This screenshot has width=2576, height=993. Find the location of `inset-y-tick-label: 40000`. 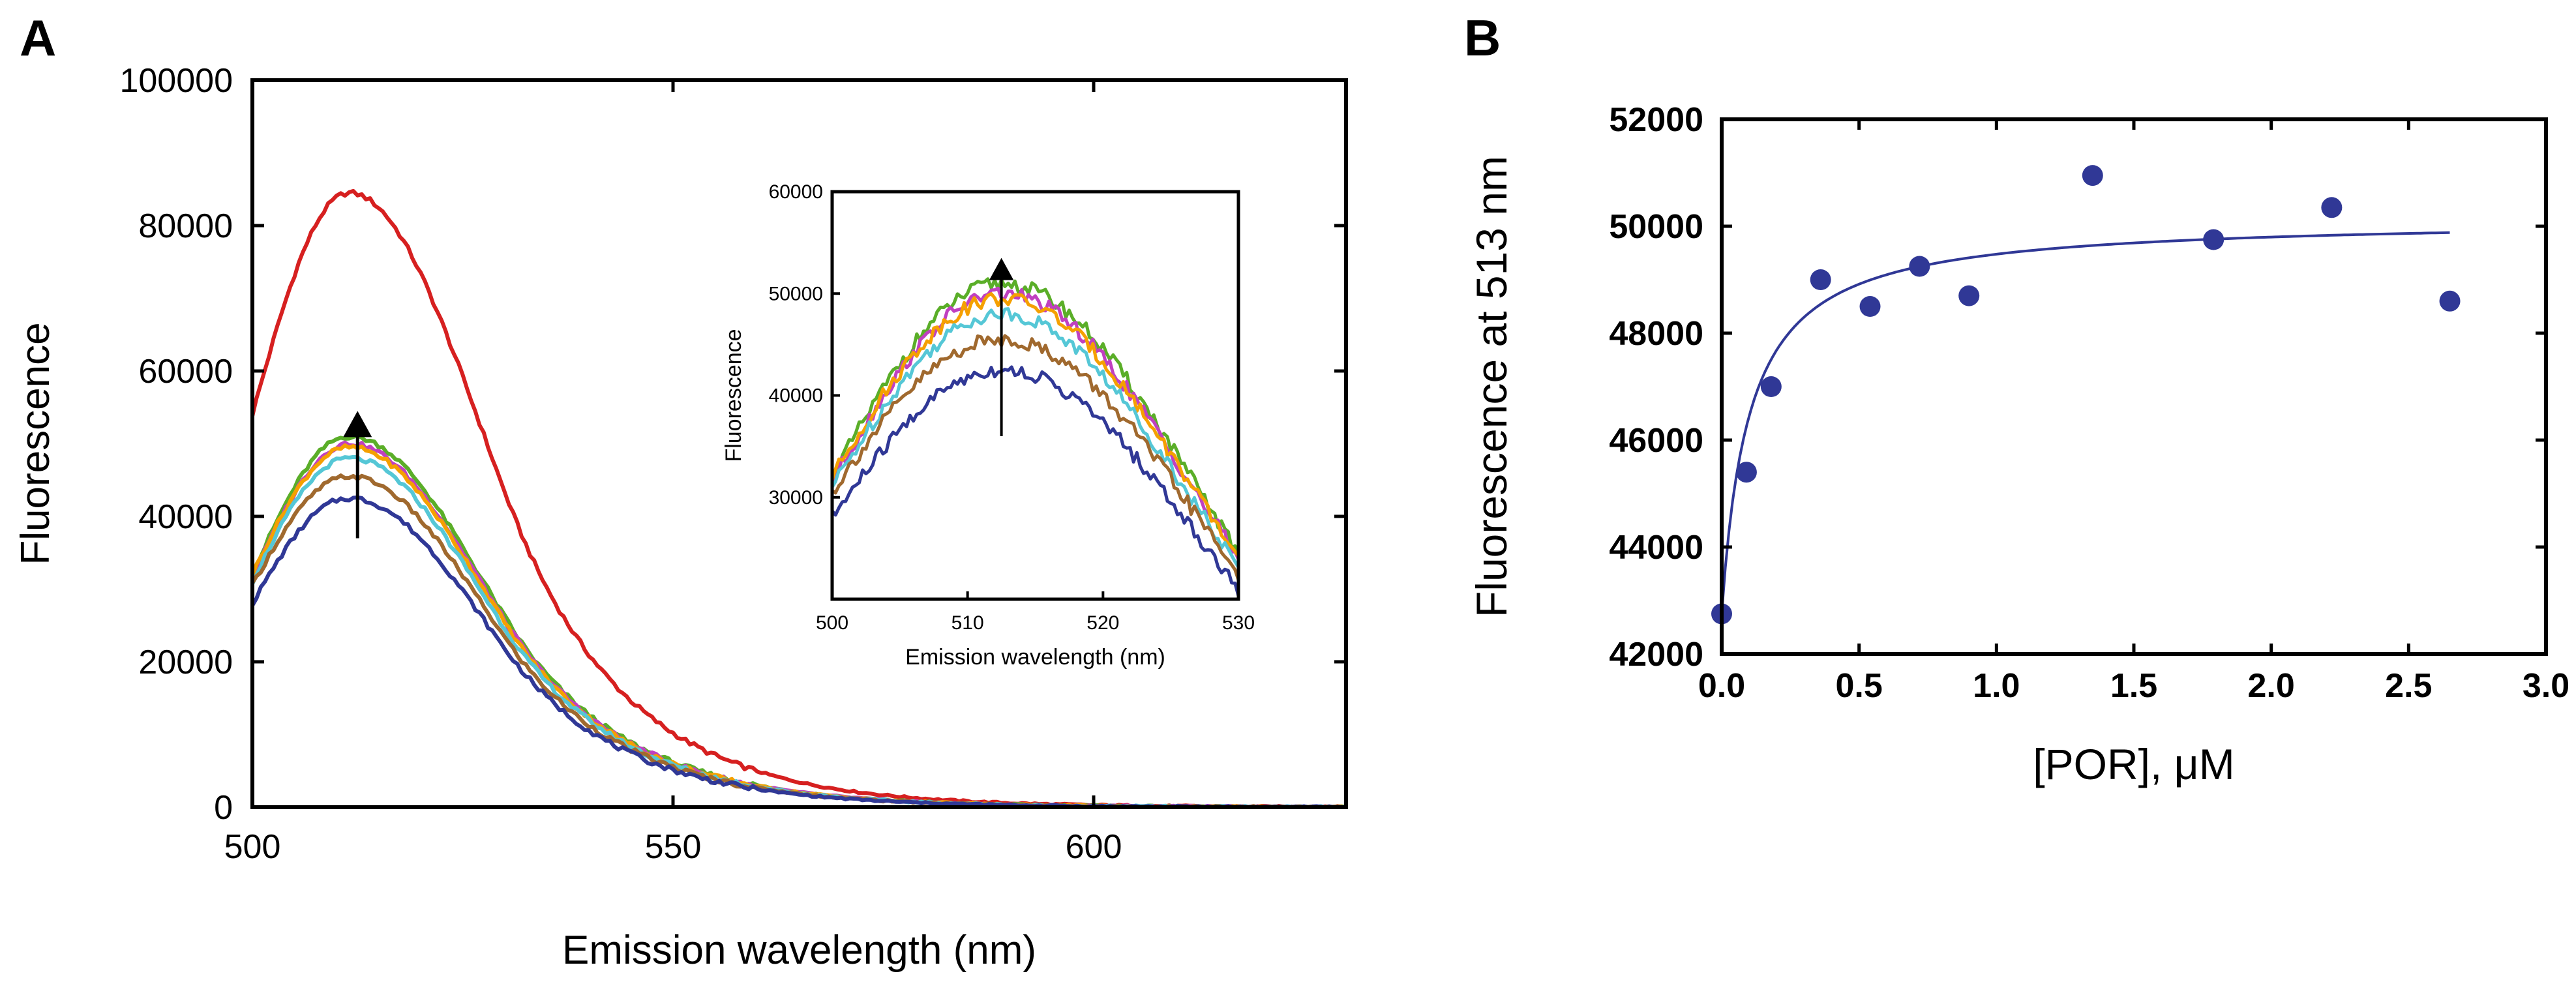

inset-y-tick-label: 40000 is located at coordinates (796, 396).